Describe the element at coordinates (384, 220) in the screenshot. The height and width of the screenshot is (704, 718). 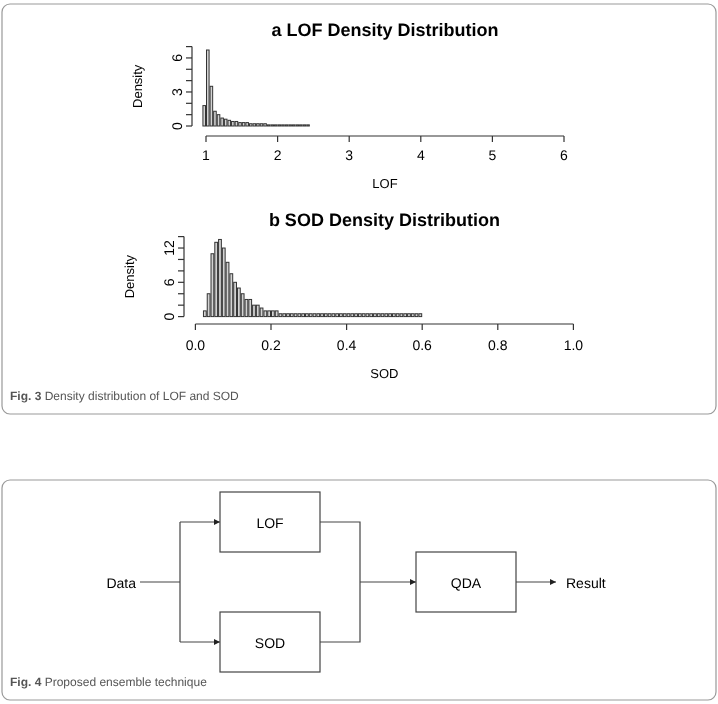
I see `chart-title: b SOD Density Distribution` at that location.